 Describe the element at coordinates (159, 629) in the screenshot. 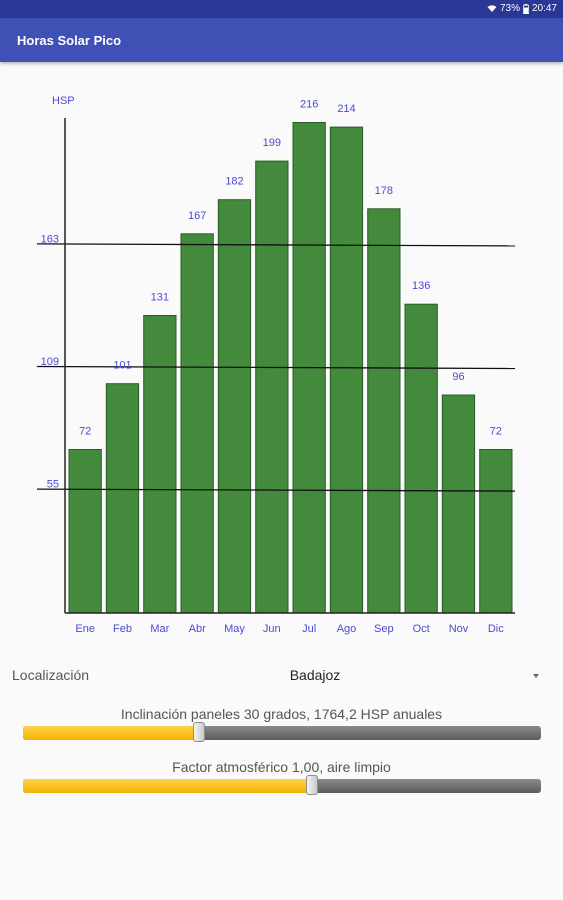

I see `x-tick-label: Mar` at that location.